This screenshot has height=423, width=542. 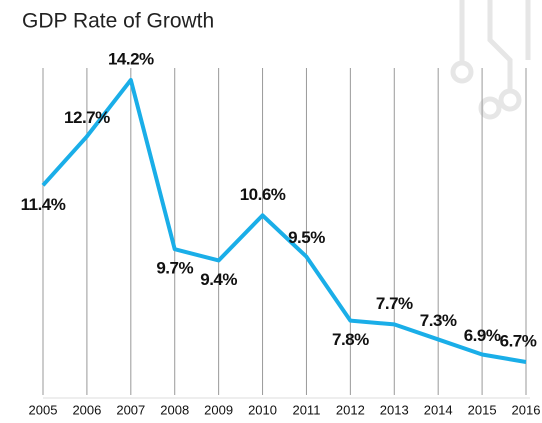 What do you see at coordinates (490, 60) in the screenshot?
I see `decoration` at bounding box center [490, 60].